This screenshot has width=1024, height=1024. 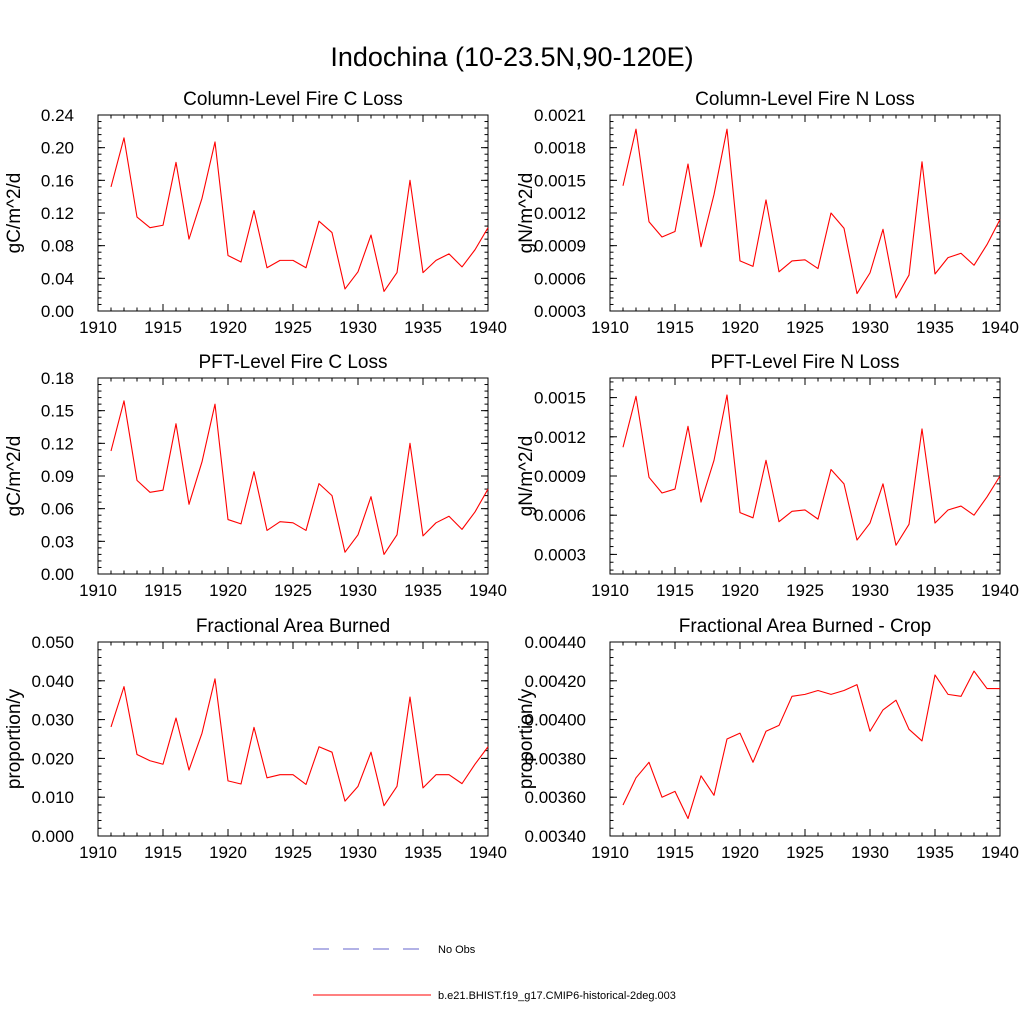 I want to click on panel-title: Fractional Area Burned - Crop, so click(x=805, y=626).